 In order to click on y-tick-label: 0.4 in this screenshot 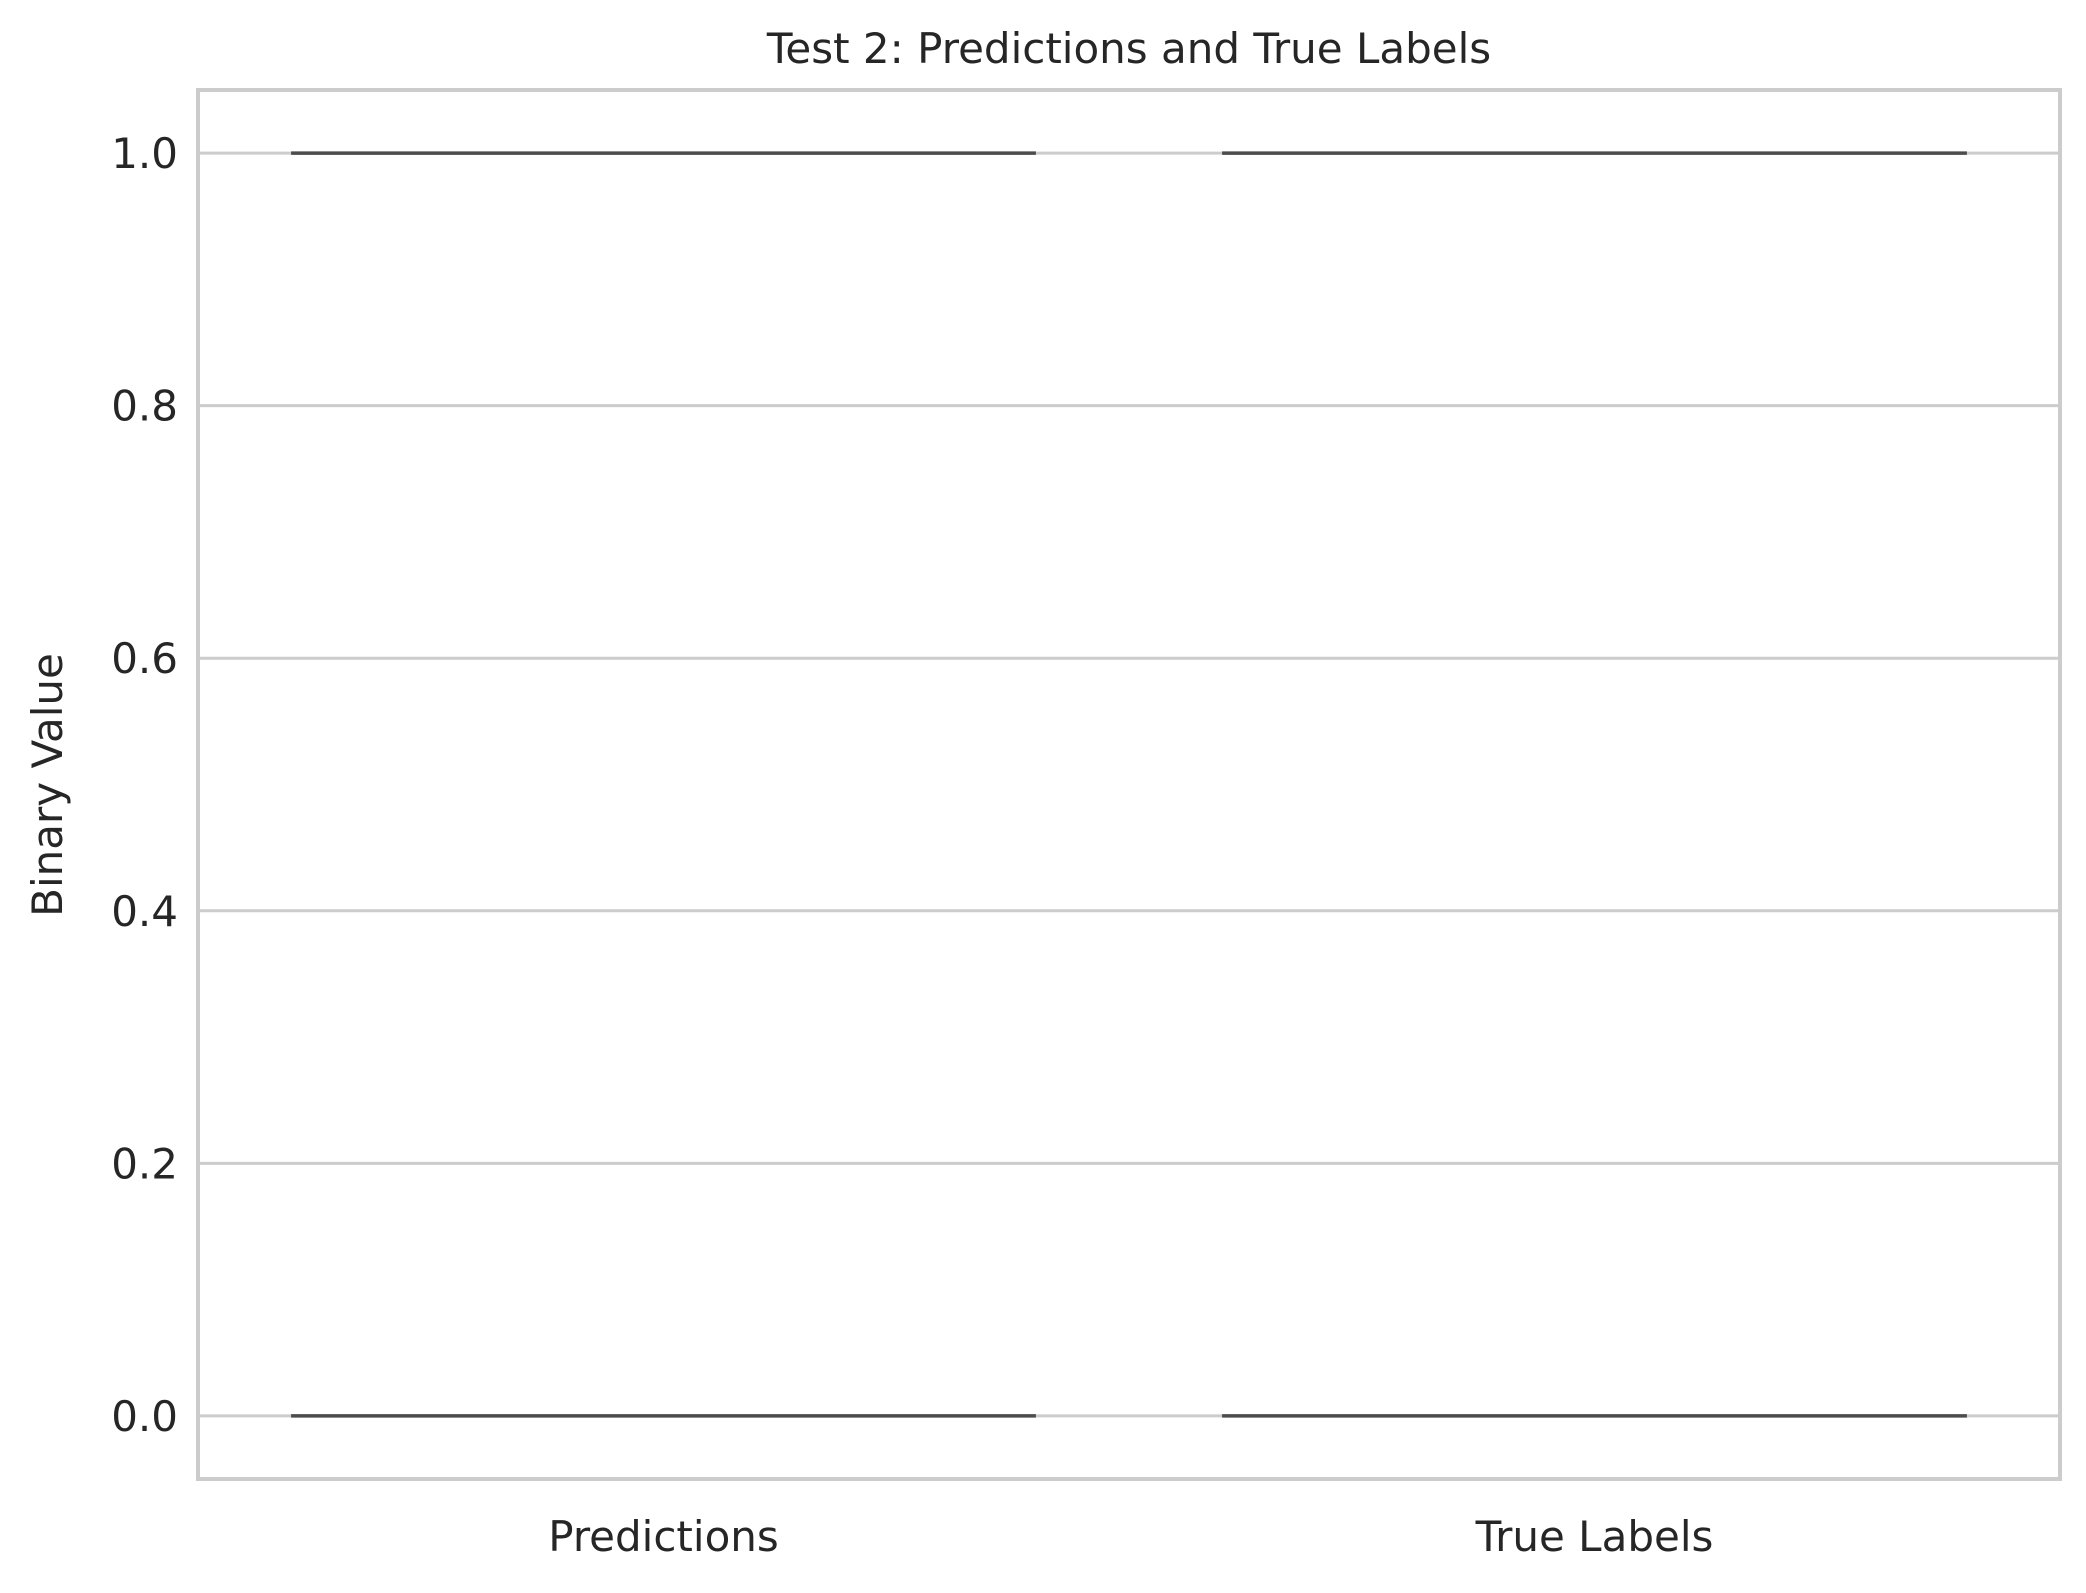, I will do `click(144, 911)`.